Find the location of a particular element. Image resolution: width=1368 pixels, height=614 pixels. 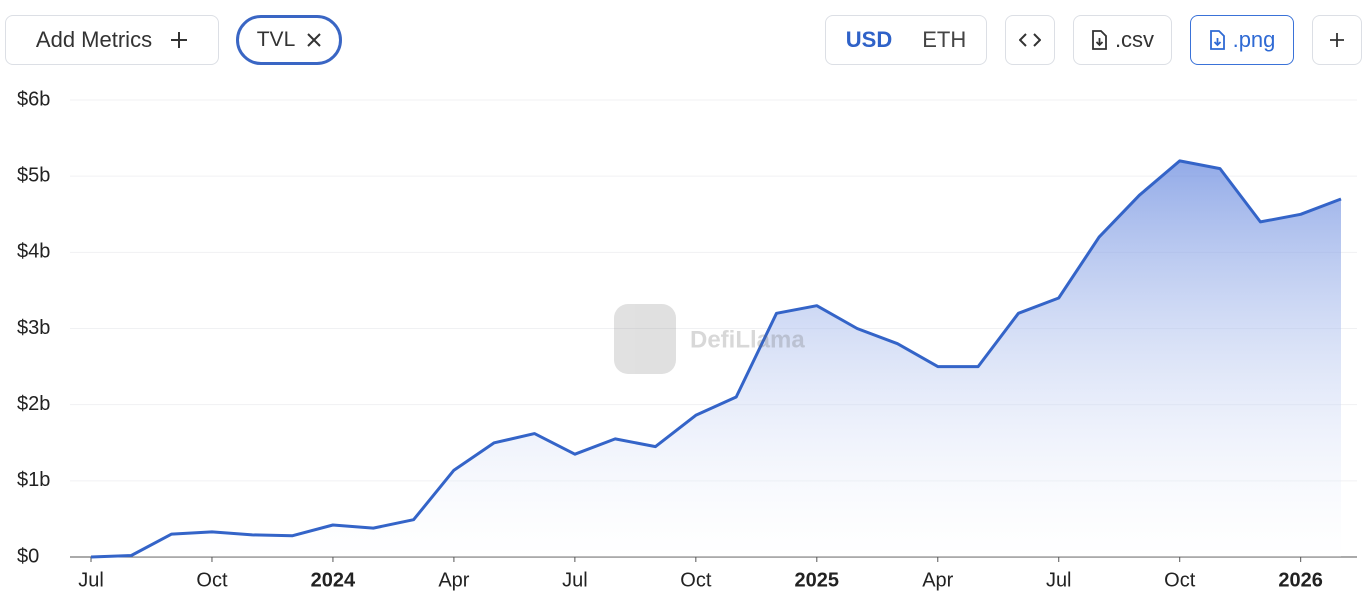

code-icon is located at coordinates (1030, 40).